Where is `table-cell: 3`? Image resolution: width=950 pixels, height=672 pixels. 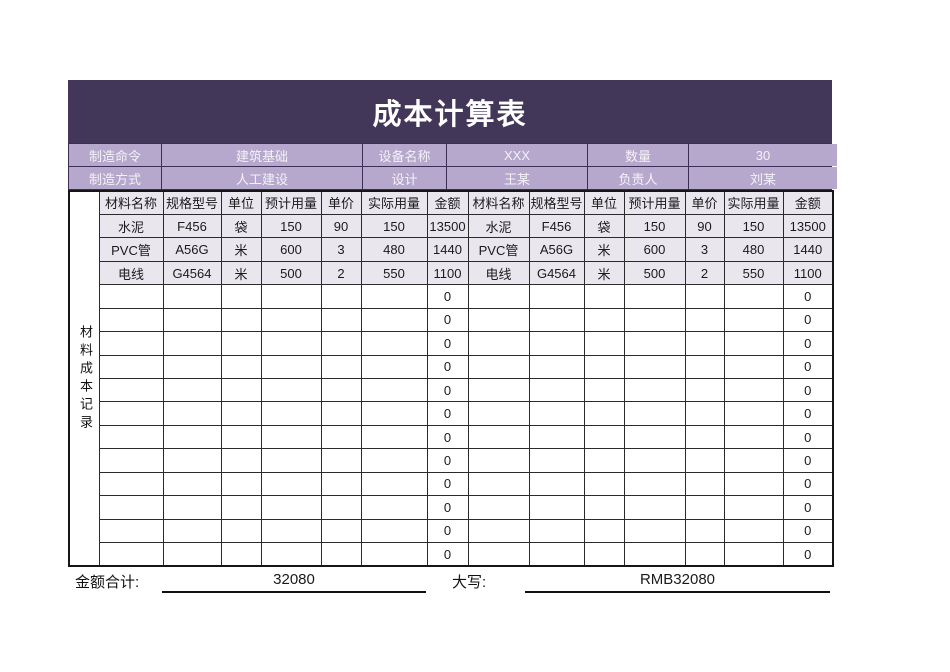 table-cell: 3 is located at coordinates (341, 249).